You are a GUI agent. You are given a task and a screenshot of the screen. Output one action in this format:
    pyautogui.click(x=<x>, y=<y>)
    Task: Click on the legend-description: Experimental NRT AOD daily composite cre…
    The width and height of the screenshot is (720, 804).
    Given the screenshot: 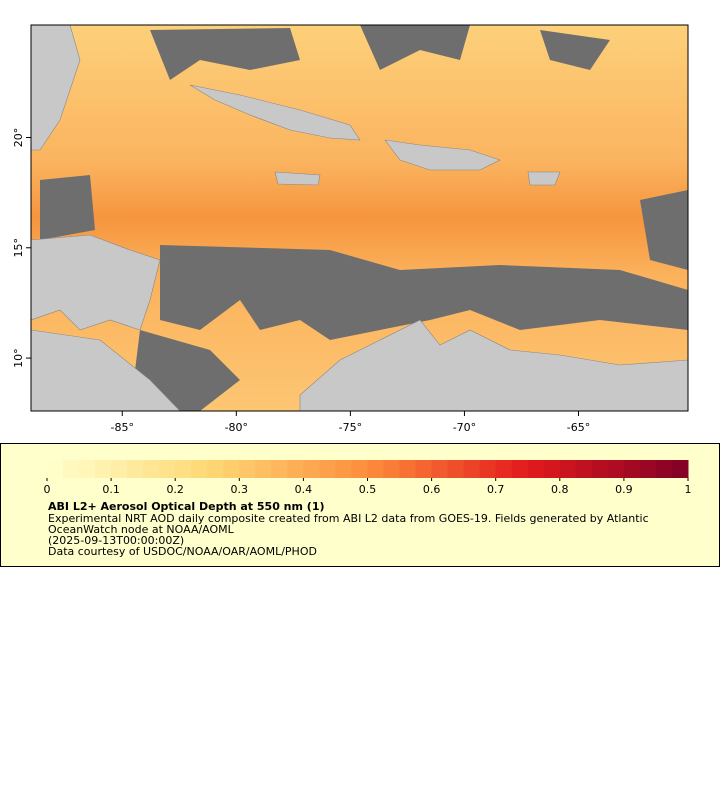 What is the action you would take?
    pyautogui.click(x=348, y=518)
    